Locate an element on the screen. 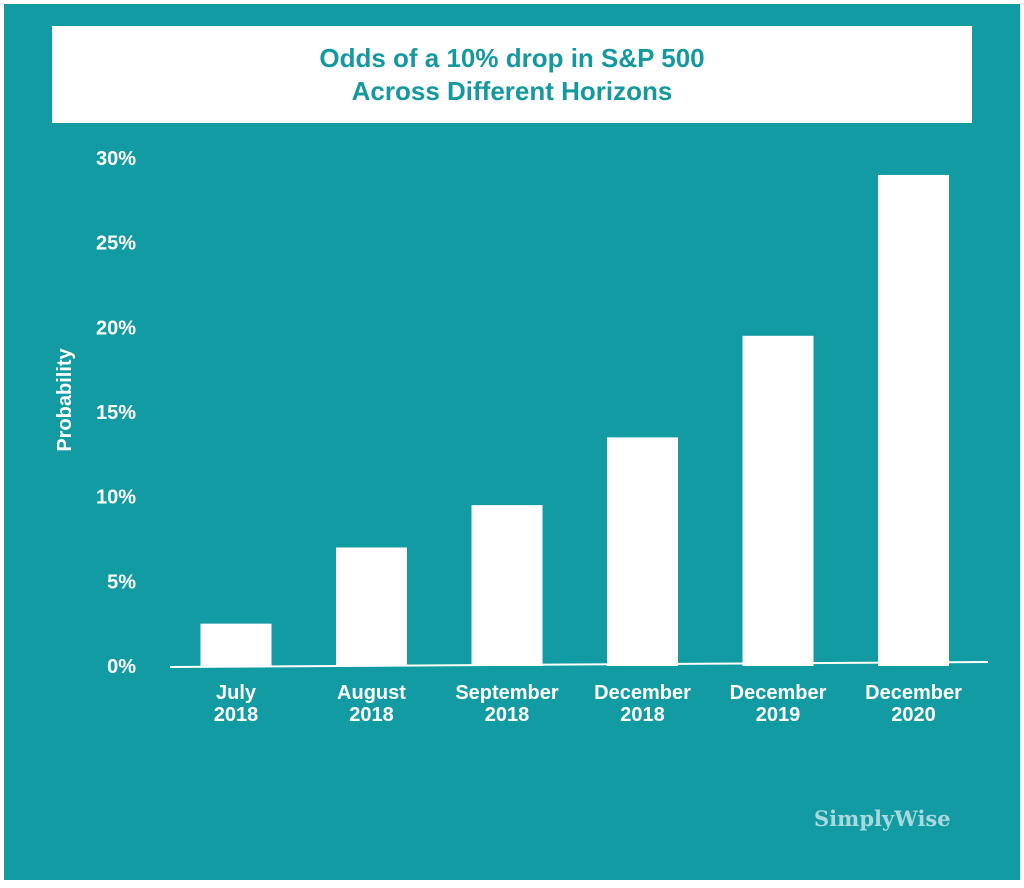 The height and width of the screenshot is (888, 1024). y-axis-ticks: 0% 5% 10% 15% 20% 25% 30% is located at coordinates (116, 413).